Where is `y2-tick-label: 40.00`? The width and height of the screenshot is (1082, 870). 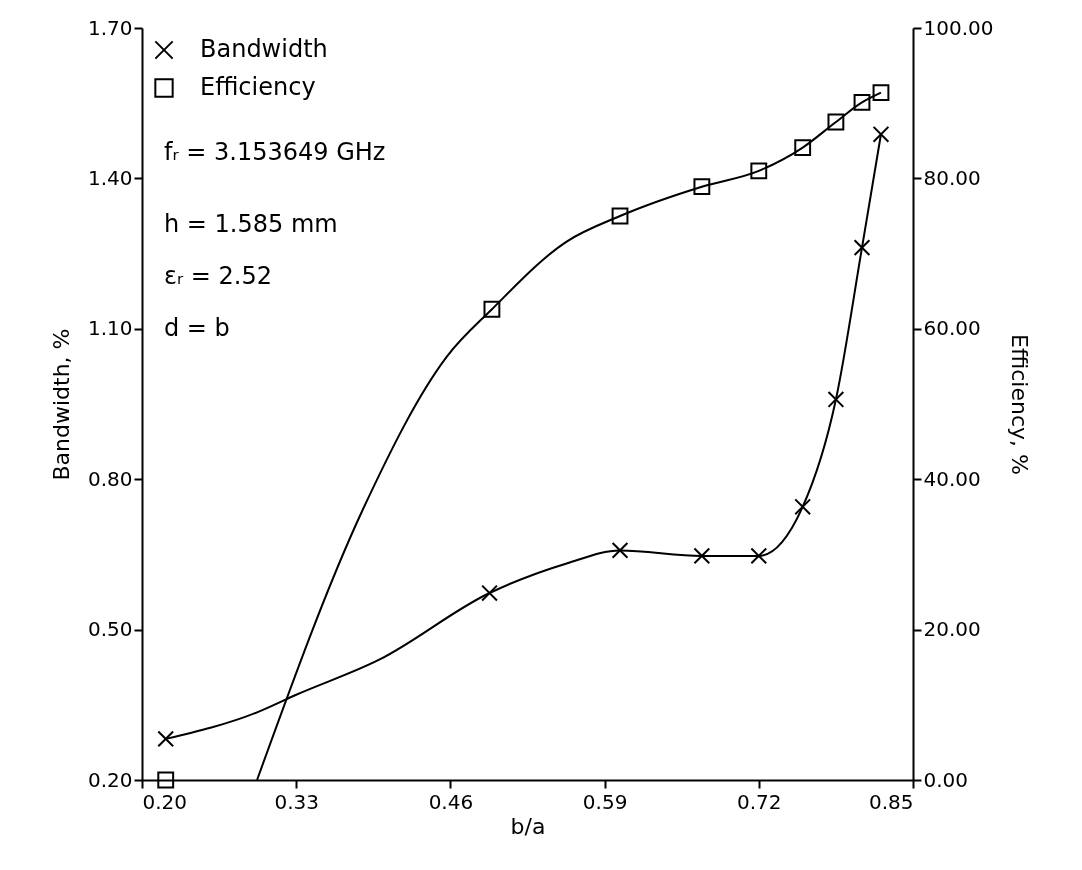 y2-tick-label: 40.00 is located at coordinates (952, 478).